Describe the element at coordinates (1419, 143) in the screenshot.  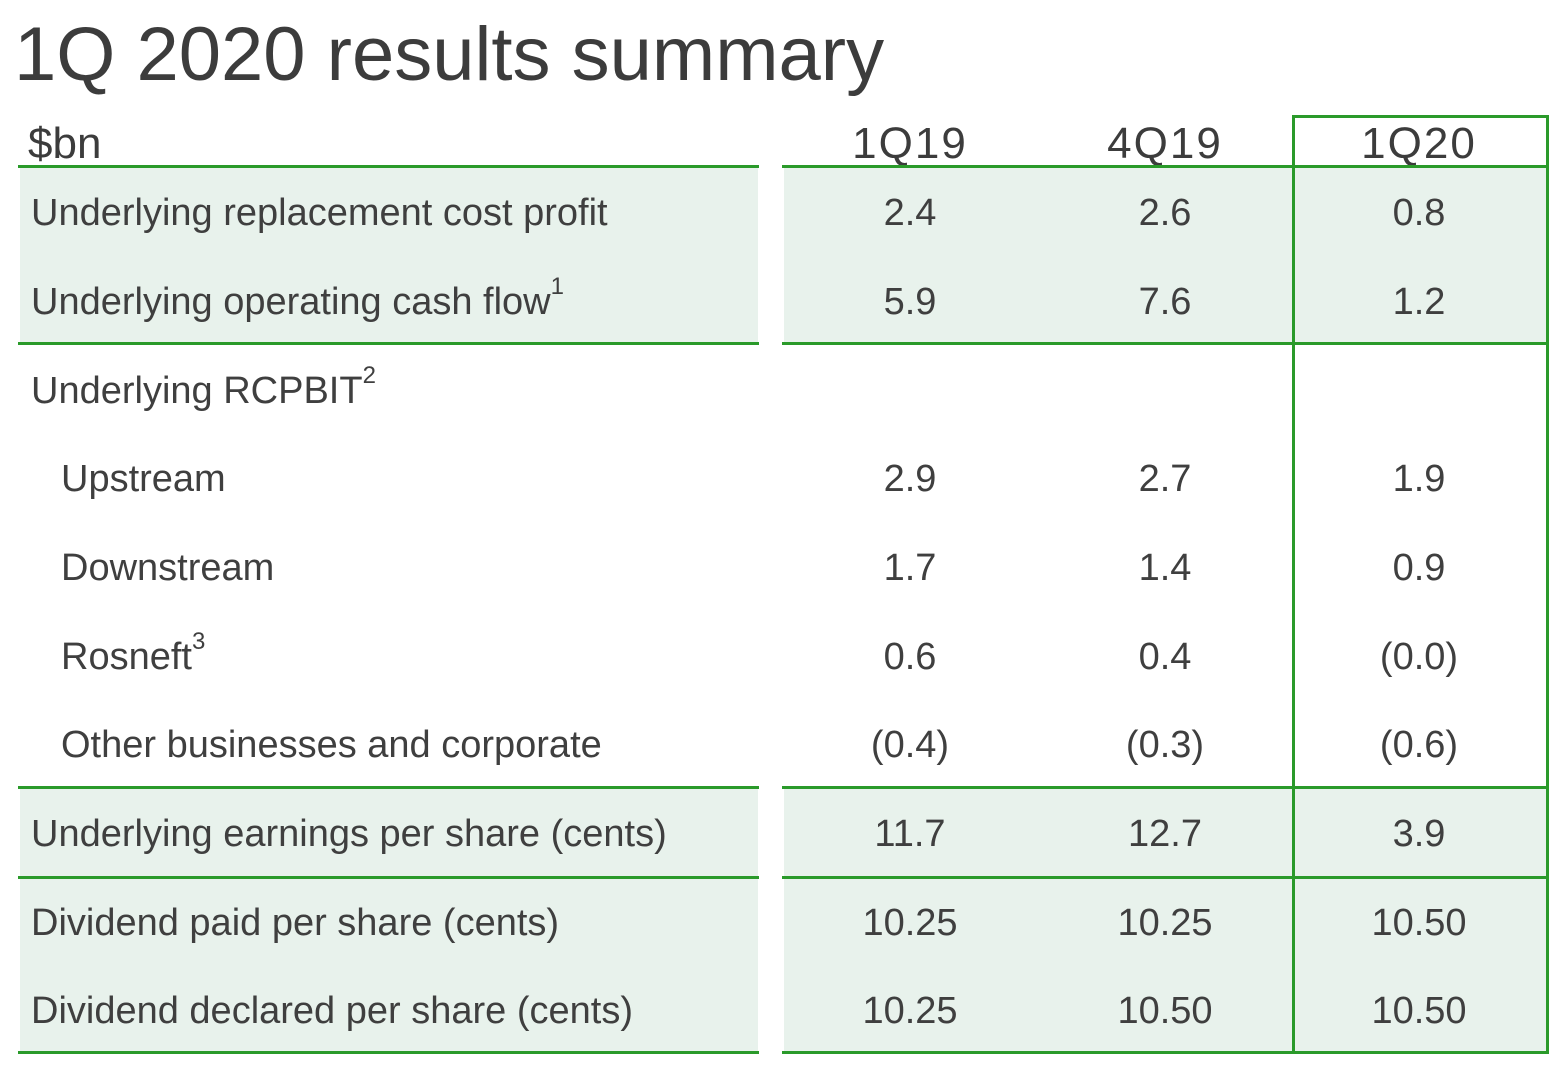
I see `column-header-1q20: 1Q20` at that location.